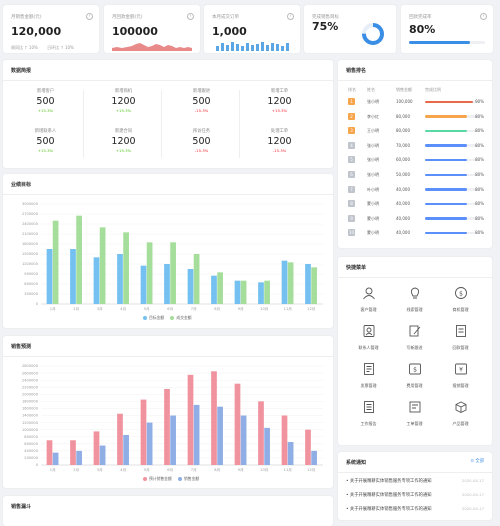  Describe the element at coordinates (477, 461) in the screenshot. I see `view-all-link: ⊙ 全部` at that location.